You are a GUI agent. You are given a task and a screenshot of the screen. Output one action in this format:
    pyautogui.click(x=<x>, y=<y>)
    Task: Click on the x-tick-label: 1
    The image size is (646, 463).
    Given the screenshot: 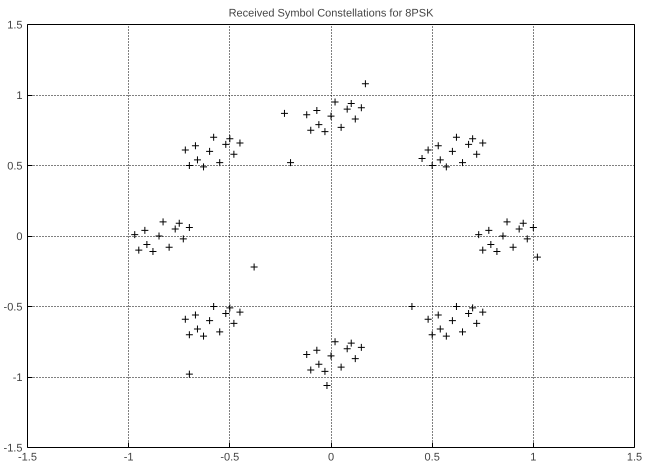 What is the action you would take?
    pyautogui.click(x=533, y=457)
    